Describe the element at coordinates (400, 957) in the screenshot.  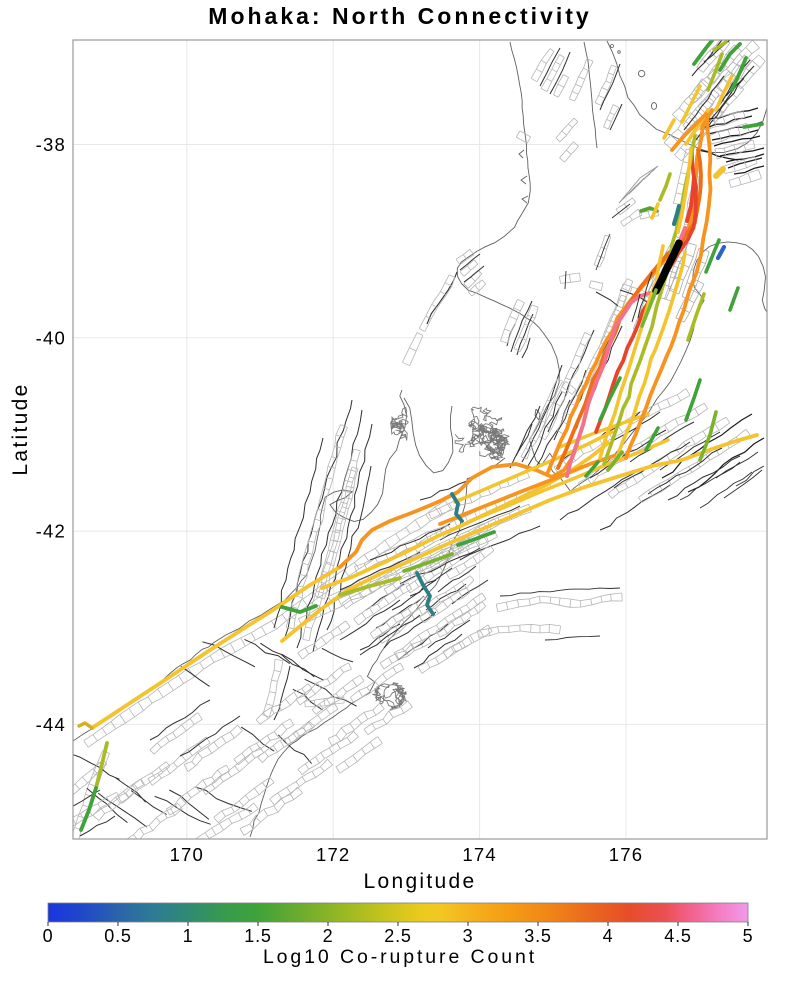
I see `svg-text: Log10 Co-rupture Count` at that location.